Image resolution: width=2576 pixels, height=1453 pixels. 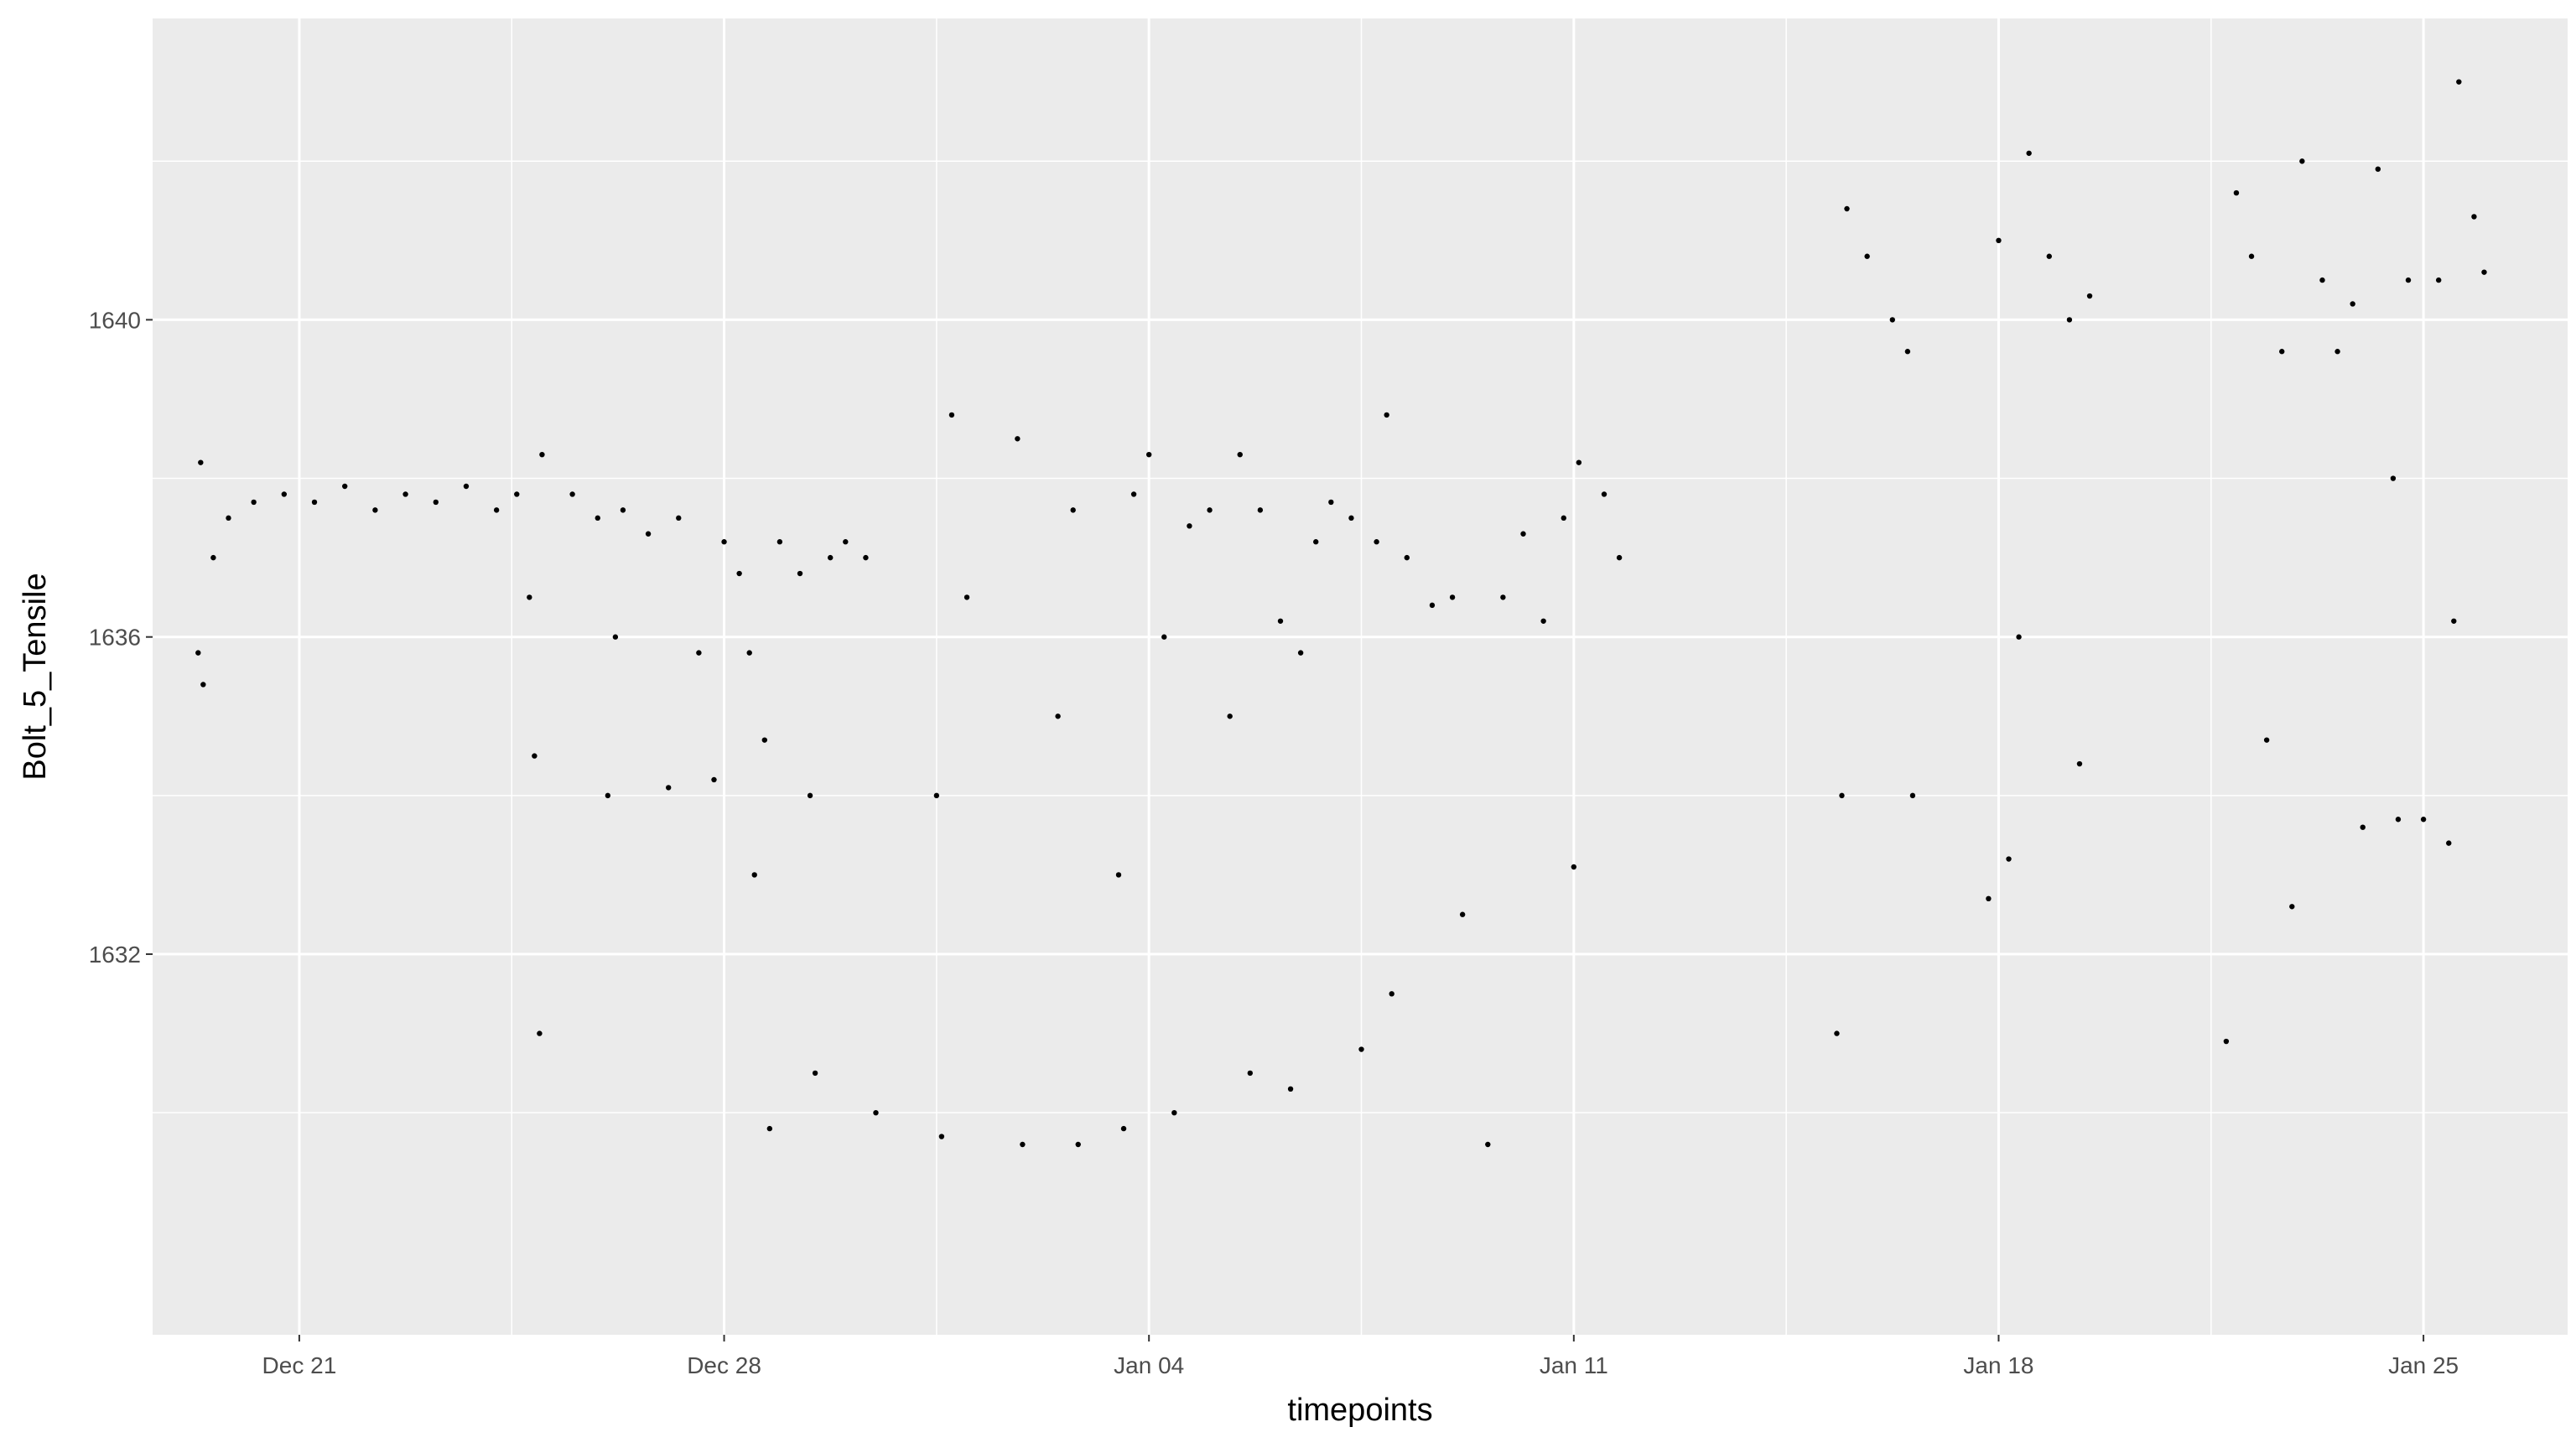 I want to click on x-tick-label: Jan 18, so click(x=1998, y=1365).